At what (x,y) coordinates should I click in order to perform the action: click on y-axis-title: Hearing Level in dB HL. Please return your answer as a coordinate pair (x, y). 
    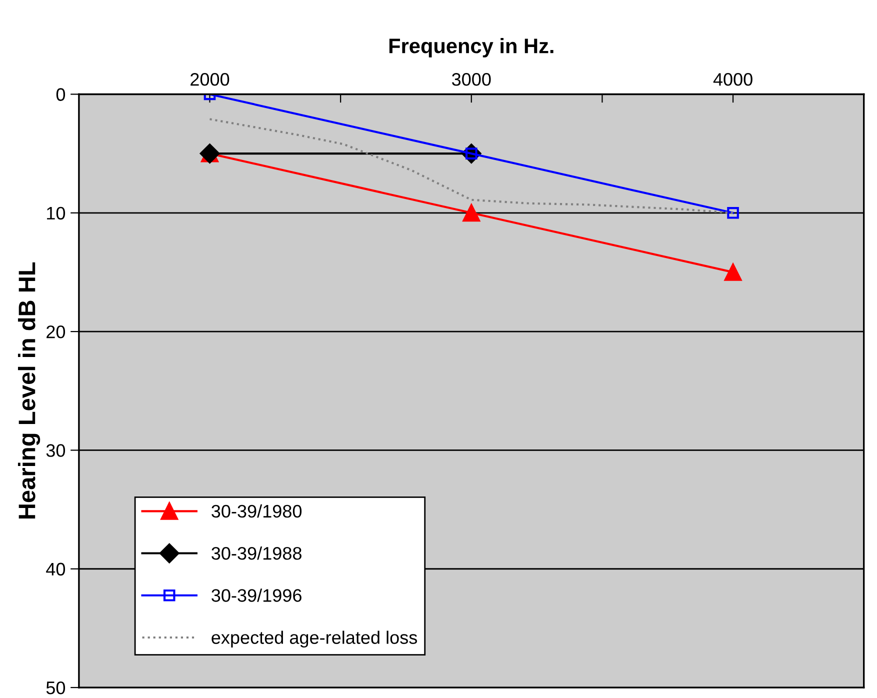
    Looking at the image, I should click on (29, 390).